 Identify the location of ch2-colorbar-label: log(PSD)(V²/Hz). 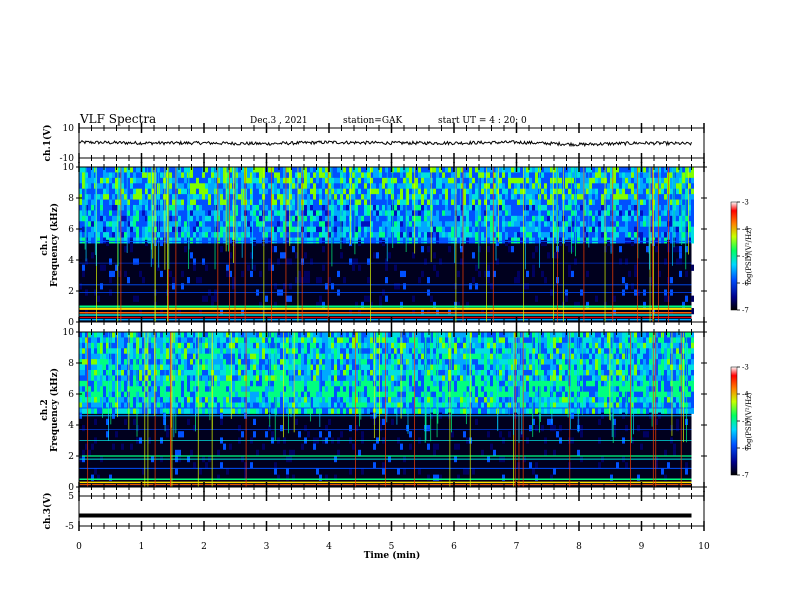
(749, 420).